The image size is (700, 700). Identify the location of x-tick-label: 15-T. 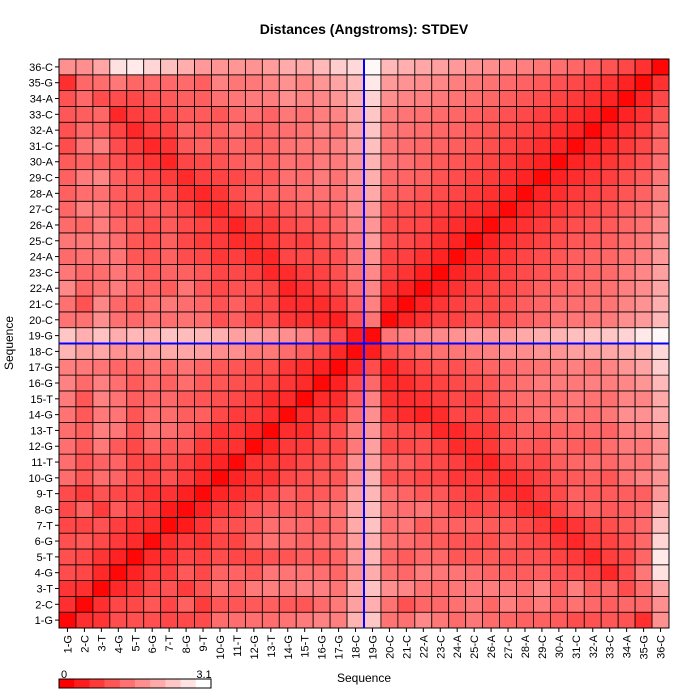
(306, 646).